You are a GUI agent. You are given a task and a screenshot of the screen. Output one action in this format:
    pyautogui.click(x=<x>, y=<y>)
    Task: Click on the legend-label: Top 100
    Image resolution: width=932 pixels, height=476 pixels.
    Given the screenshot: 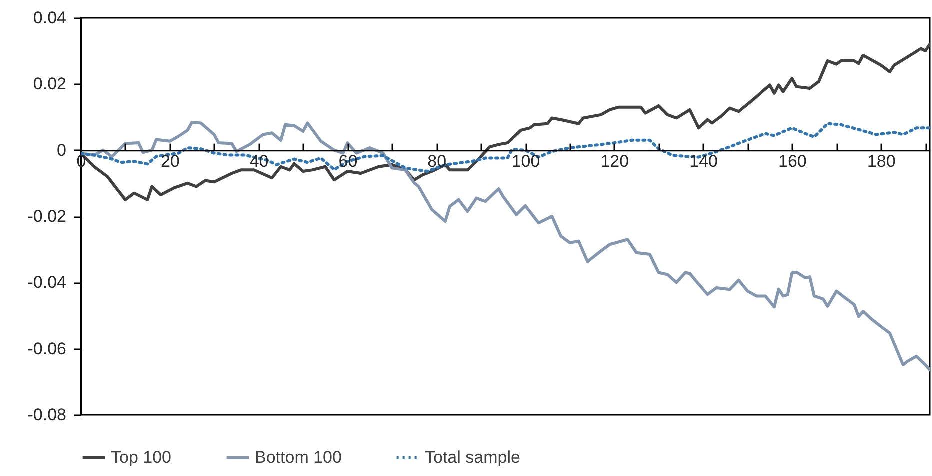 What is the action you would take?
    pyautogui.click(x=141, y=457)
    